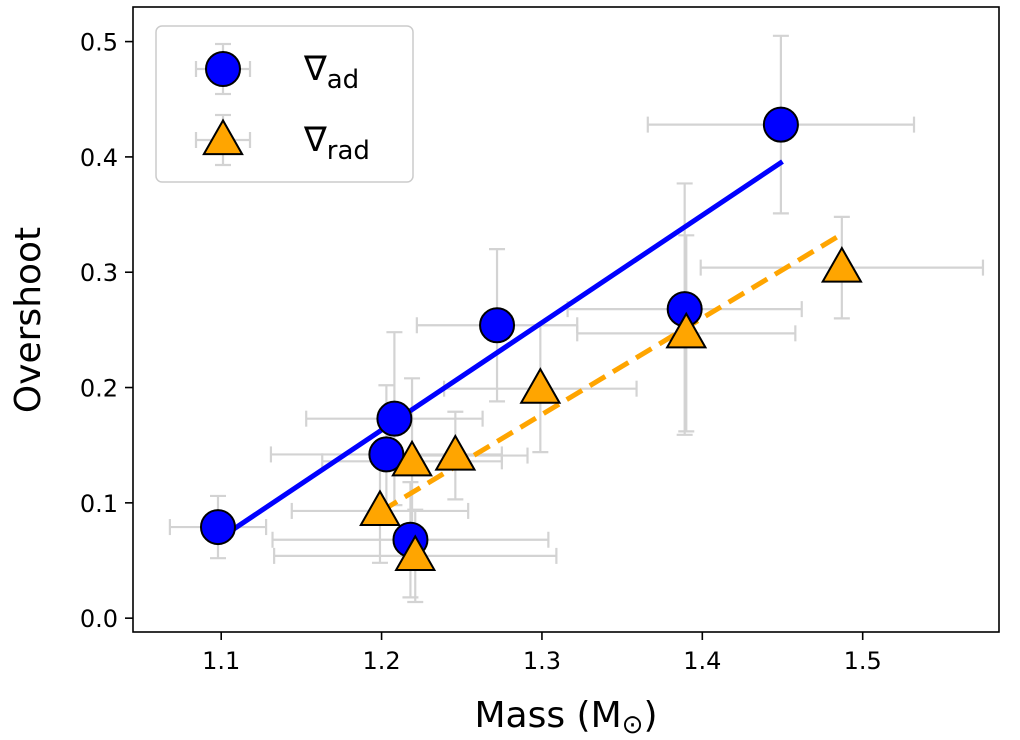  What do you see at coordinates (223, 69) in the screenshot?
I see `legend-marker-ad` at bounding box center [223, 69].